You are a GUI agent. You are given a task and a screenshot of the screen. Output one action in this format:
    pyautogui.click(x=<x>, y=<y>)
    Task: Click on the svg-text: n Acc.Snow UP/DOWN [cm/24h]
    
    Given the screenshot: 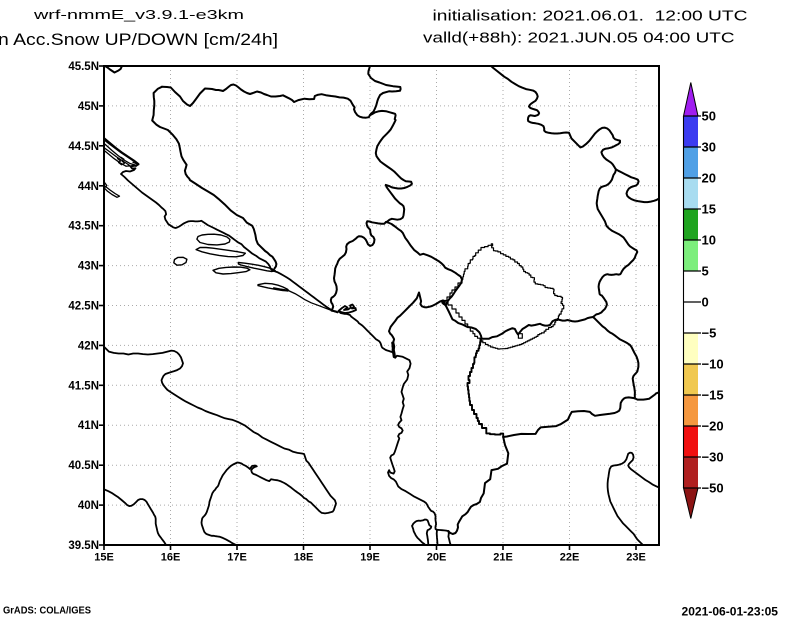 What is the action you would take?
    pyautogui.click(x=139, y=39)
    